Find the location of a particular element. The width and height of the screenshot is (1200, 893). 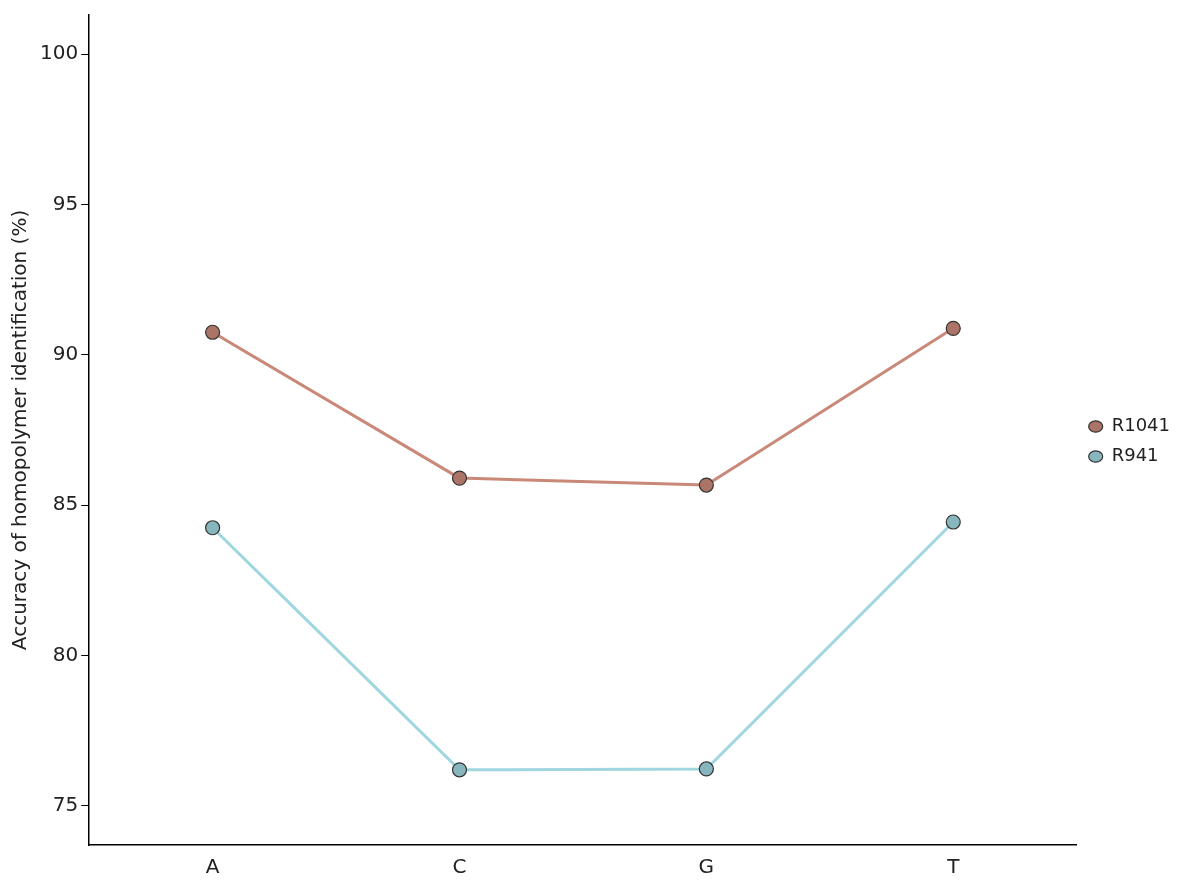

legend-label: R941 is located at coordinates (1135, 455).